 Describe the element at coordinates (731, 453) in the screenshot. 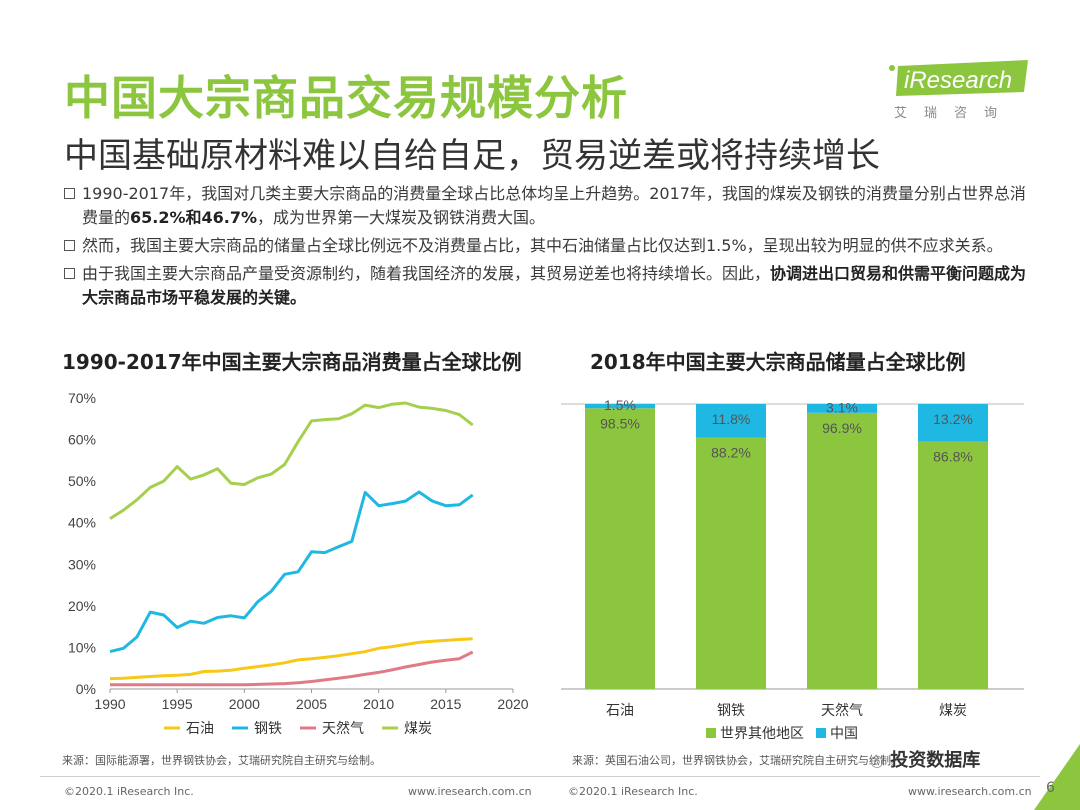

I see `data-label: 88.2%` at that location.